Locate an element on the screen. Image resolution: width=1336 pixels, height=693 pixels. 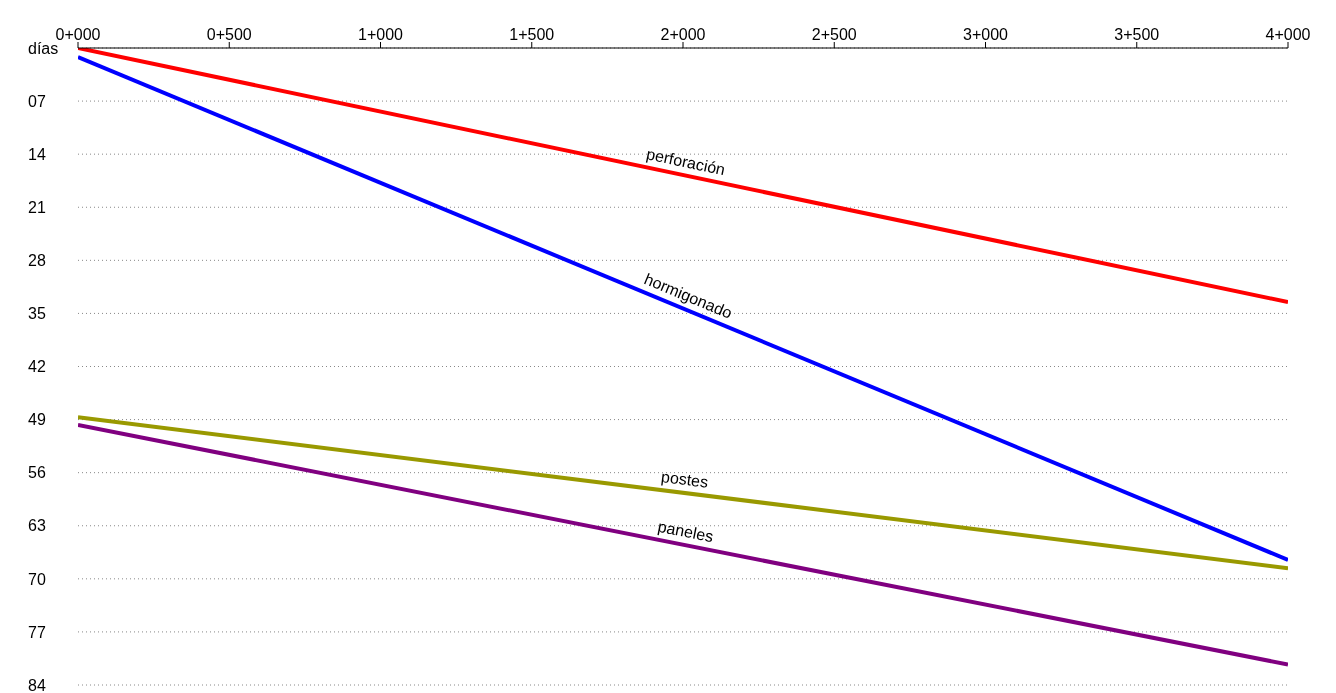
x-tick-label: 1+000 is located at coordinates (381, 34).